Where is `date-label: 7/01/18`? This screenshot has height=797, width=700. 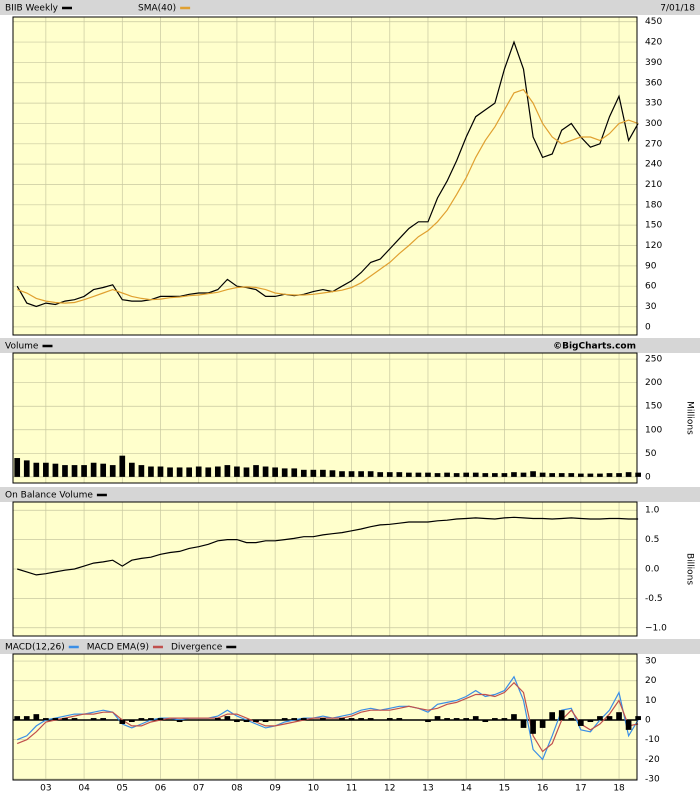
date-label: 7/01/18 is located at coordinates (677, 9).